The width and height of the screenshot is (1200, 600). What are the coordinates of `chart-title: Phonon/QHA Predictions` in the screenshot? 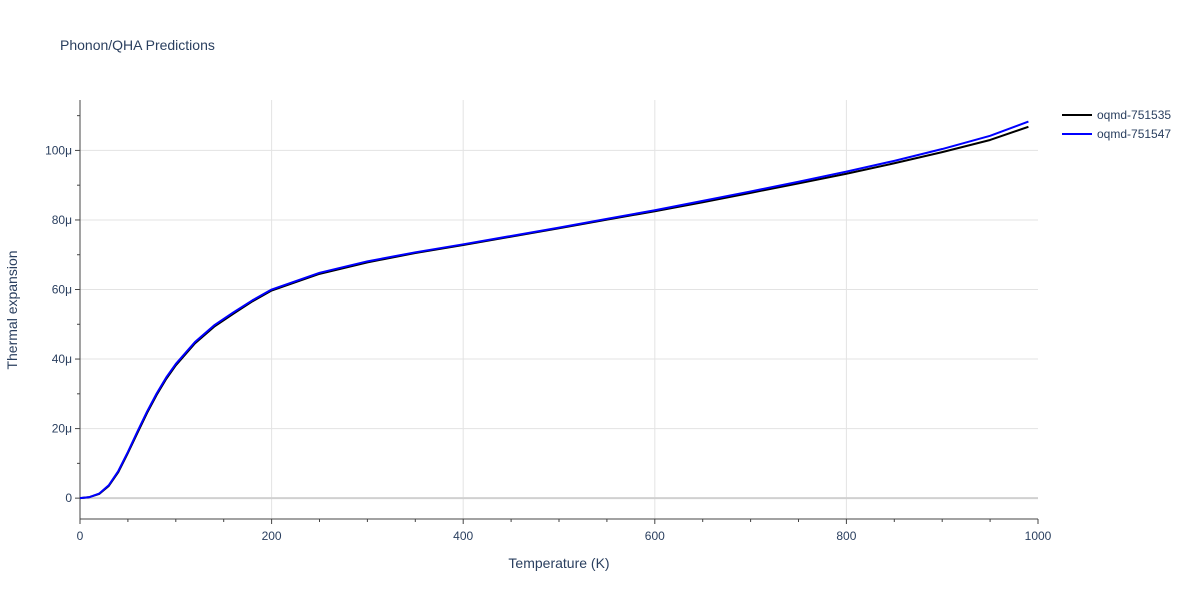 It's located at (137, 45).